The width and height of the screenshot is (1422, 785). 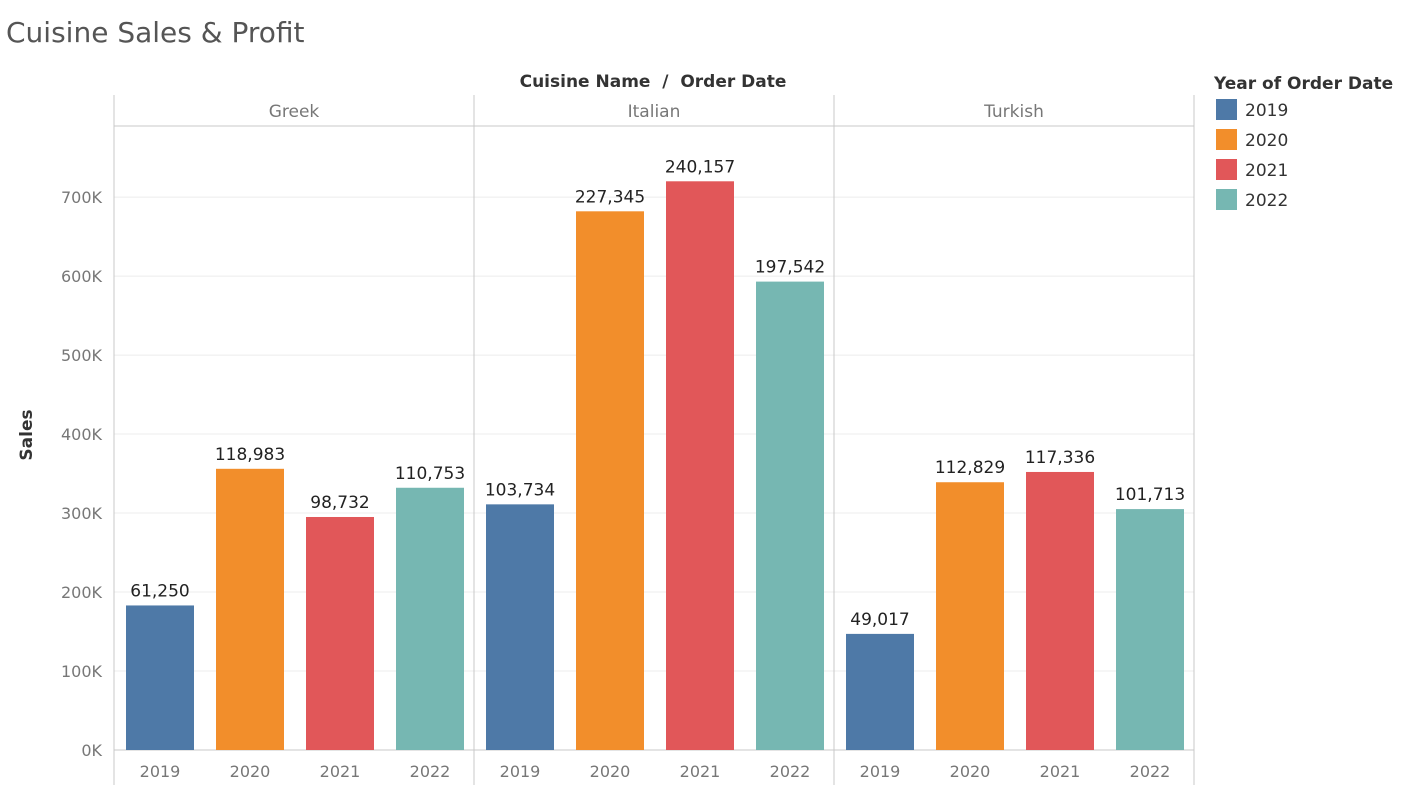 I want to click on chart-title: Cuisine Sales & Profit, so click(x=155, y=32).